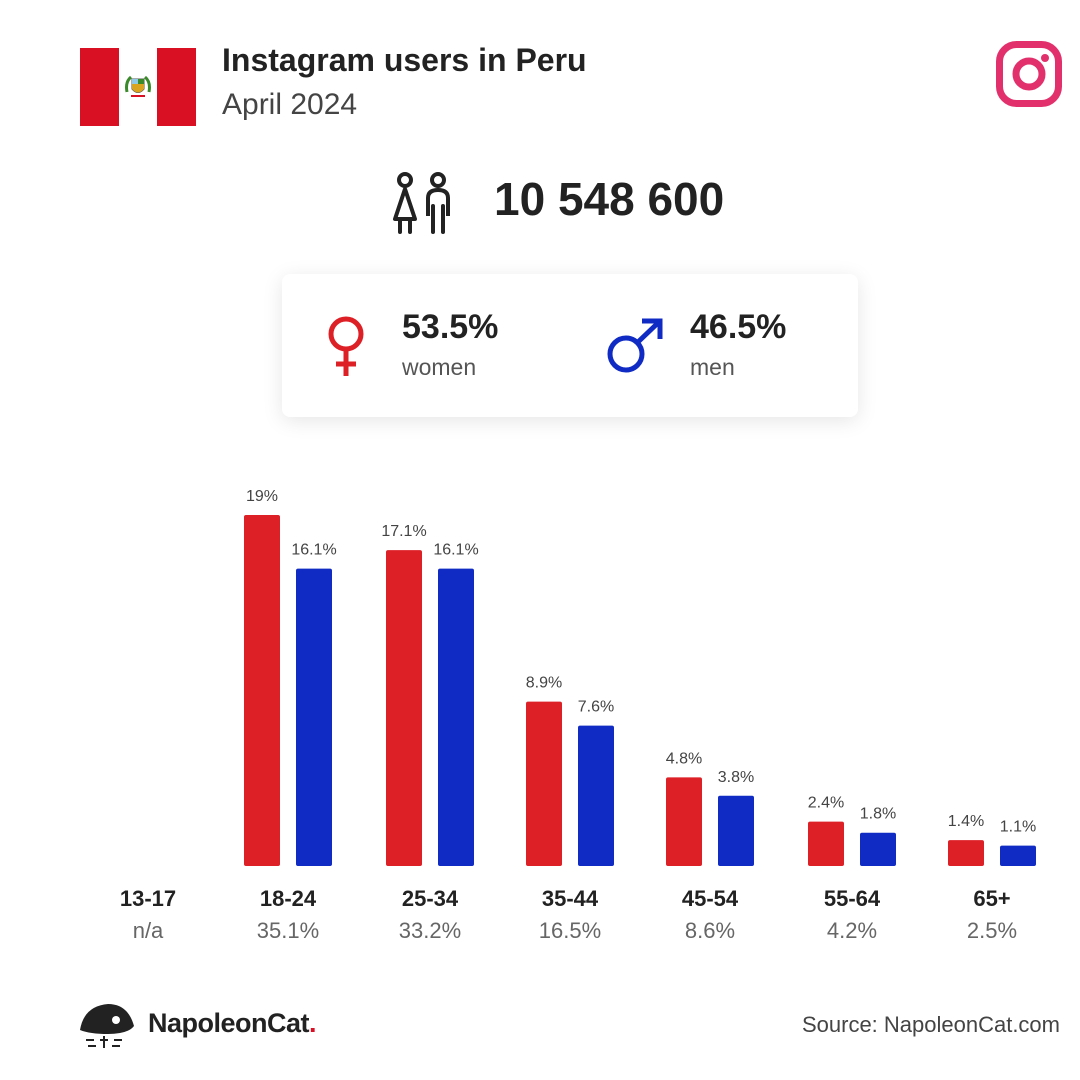  I want to click on brand-name: NapoleonCat., so click(232, 1023).